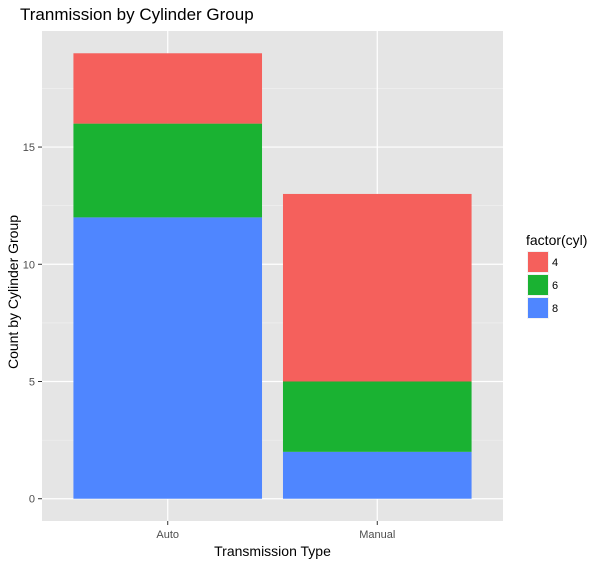  Describe the element at coordinates (556, 240) in the screenshot. I see `legend-title: factor(cyl)` at that location.